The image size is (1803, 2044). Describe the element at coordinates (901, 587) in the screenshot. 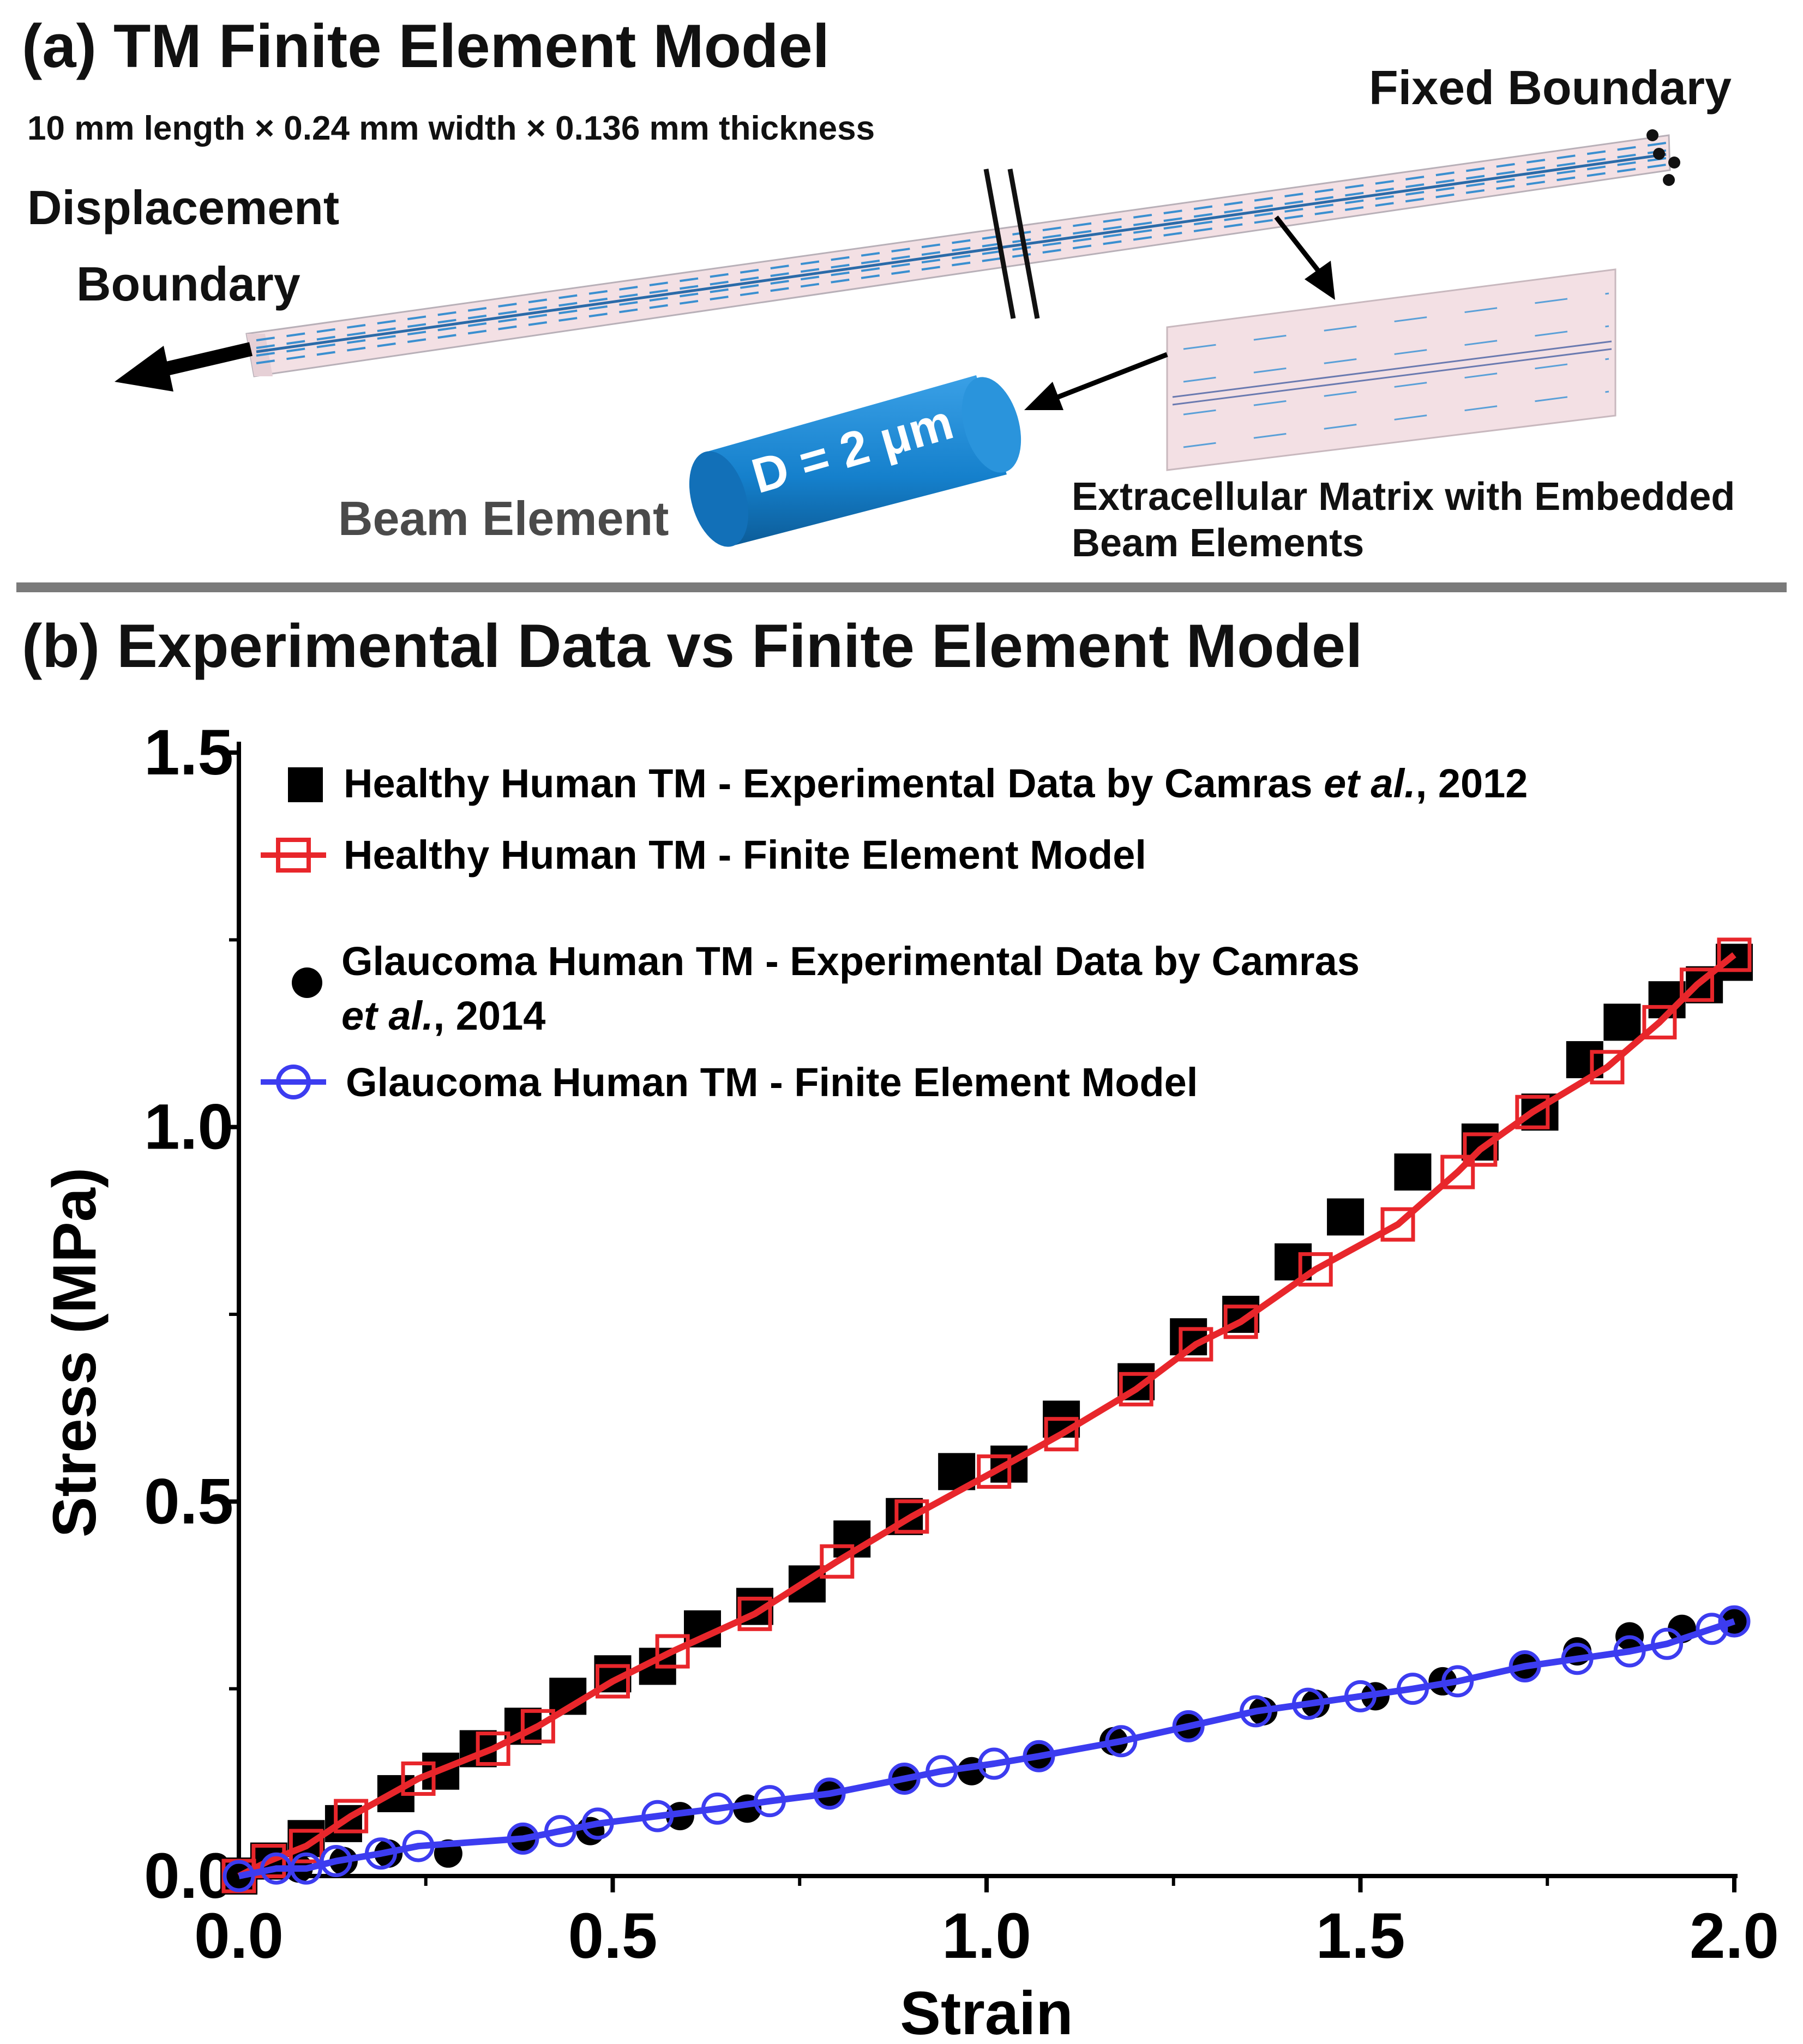

I see `panel-divider` at that location.